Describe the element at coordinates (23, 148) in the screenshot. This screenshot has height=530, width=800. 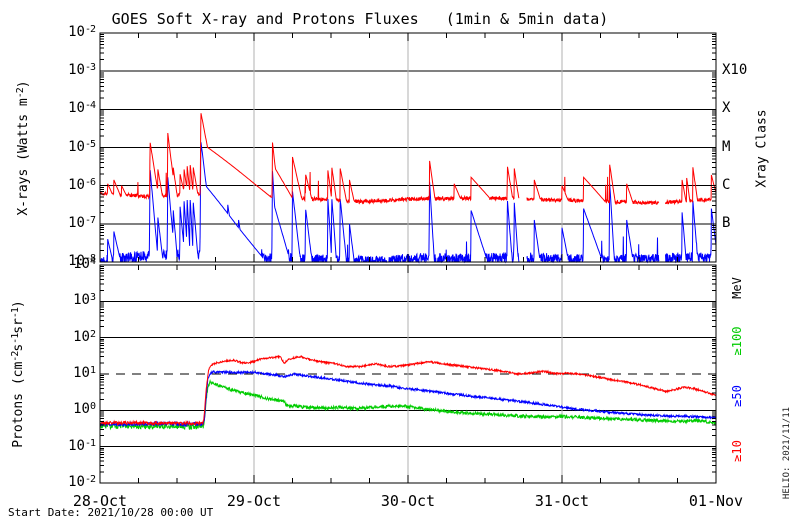
I see `xray-axis-title: X-rays (Watts m-2)` at that location.